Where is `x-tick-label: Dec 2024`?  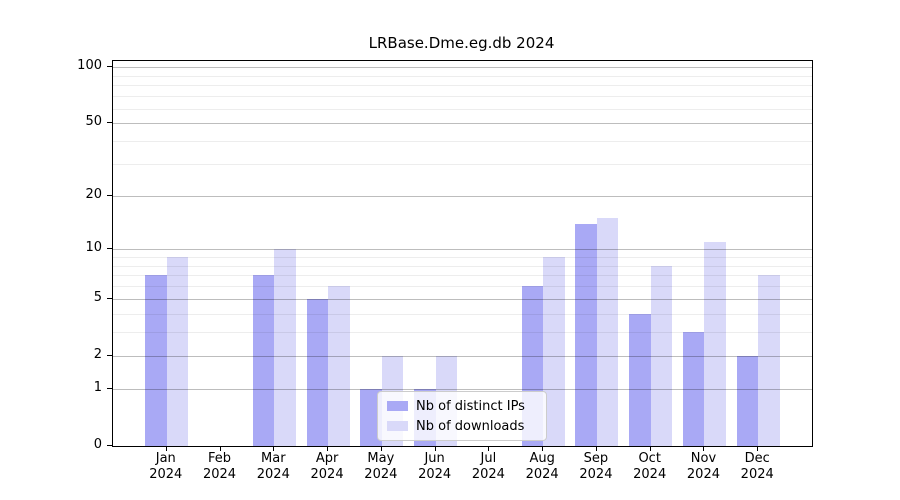
x-tick-label: Dec 2024 is located at coordinates (757, 467).